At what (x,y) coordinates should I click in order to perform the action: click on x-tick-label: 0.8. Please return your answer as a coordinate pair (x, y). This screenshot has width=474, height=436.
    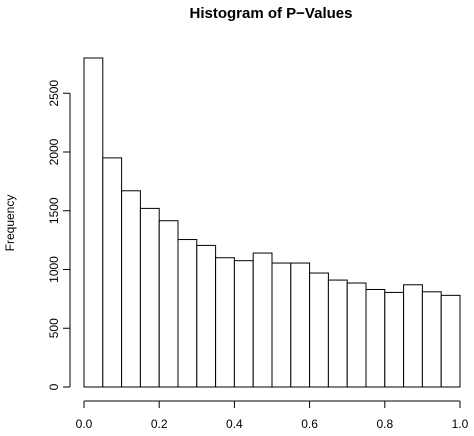
    Looking at the image, I should click on (384, 424).